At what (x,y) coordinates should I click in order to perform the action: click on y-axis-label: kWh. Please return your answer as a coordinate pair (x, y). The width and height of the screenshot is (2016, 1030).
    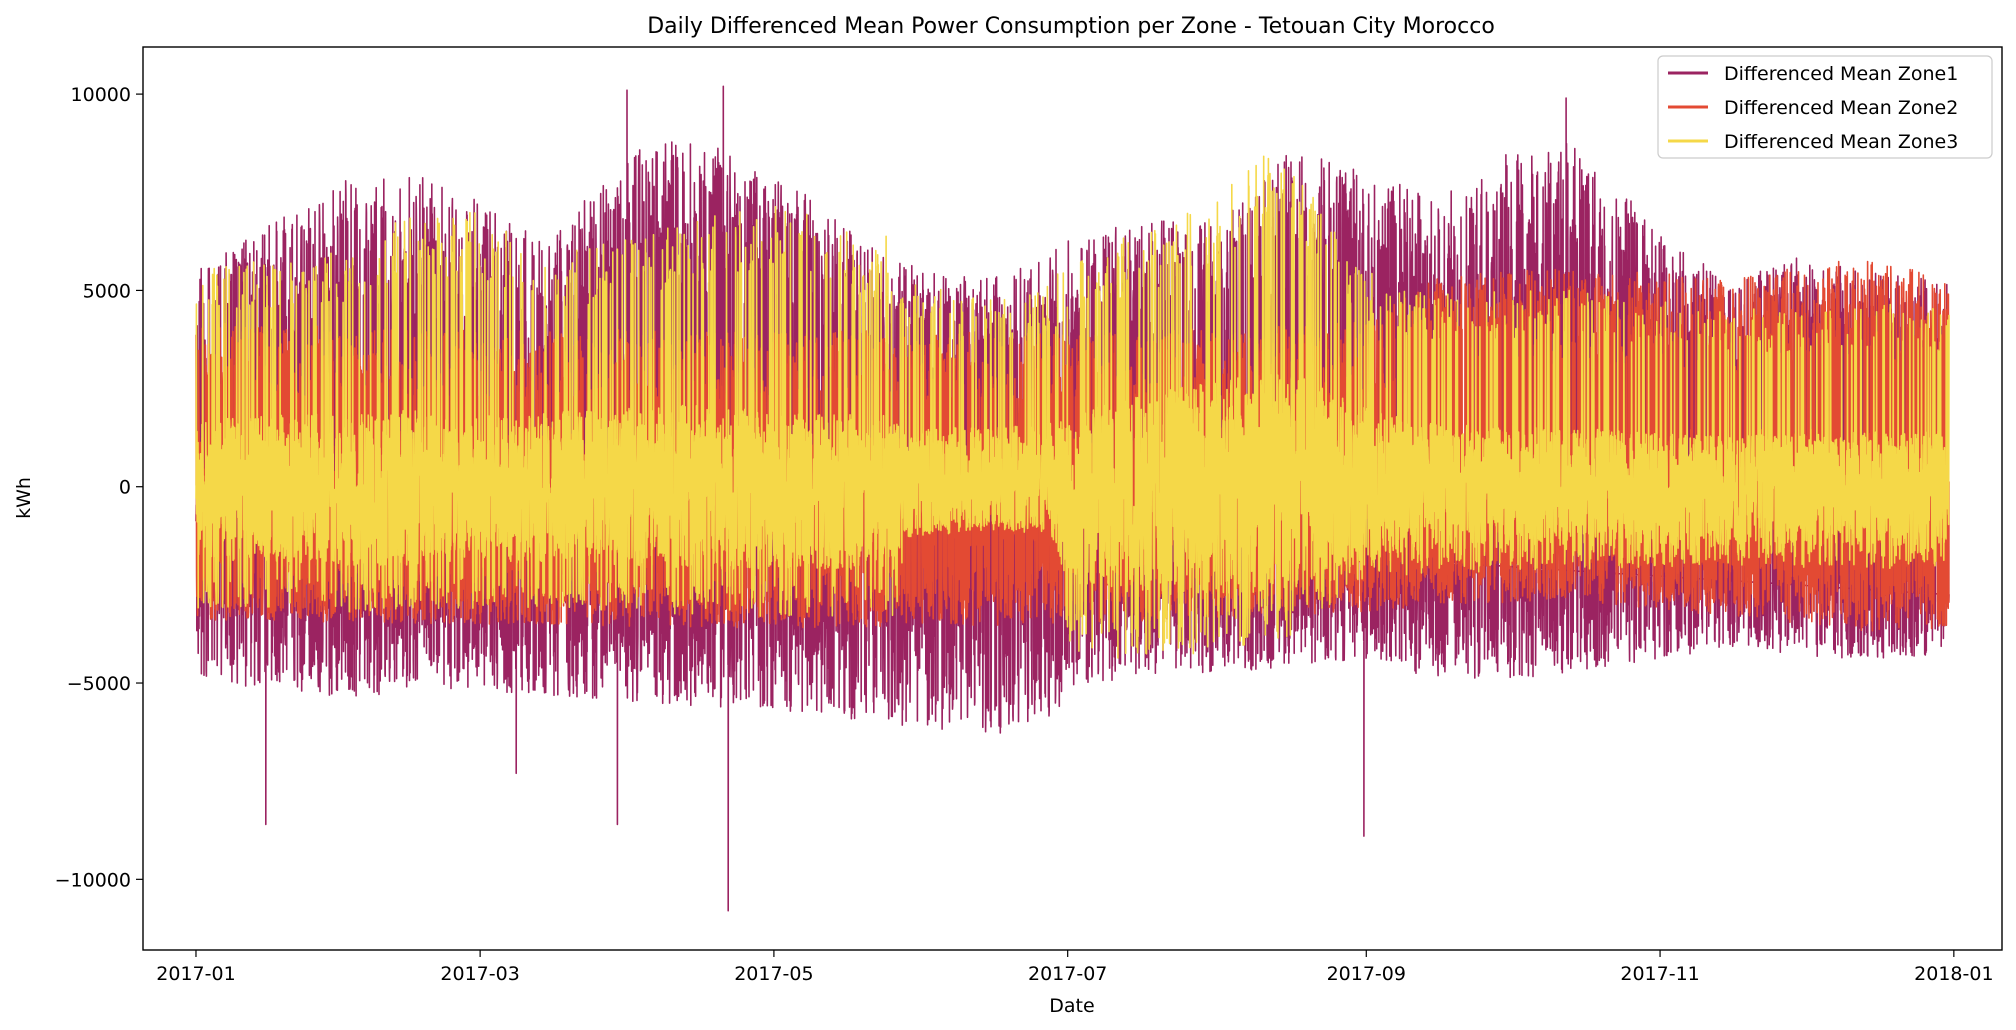
    Looking at the image, I should click on (24, 498).